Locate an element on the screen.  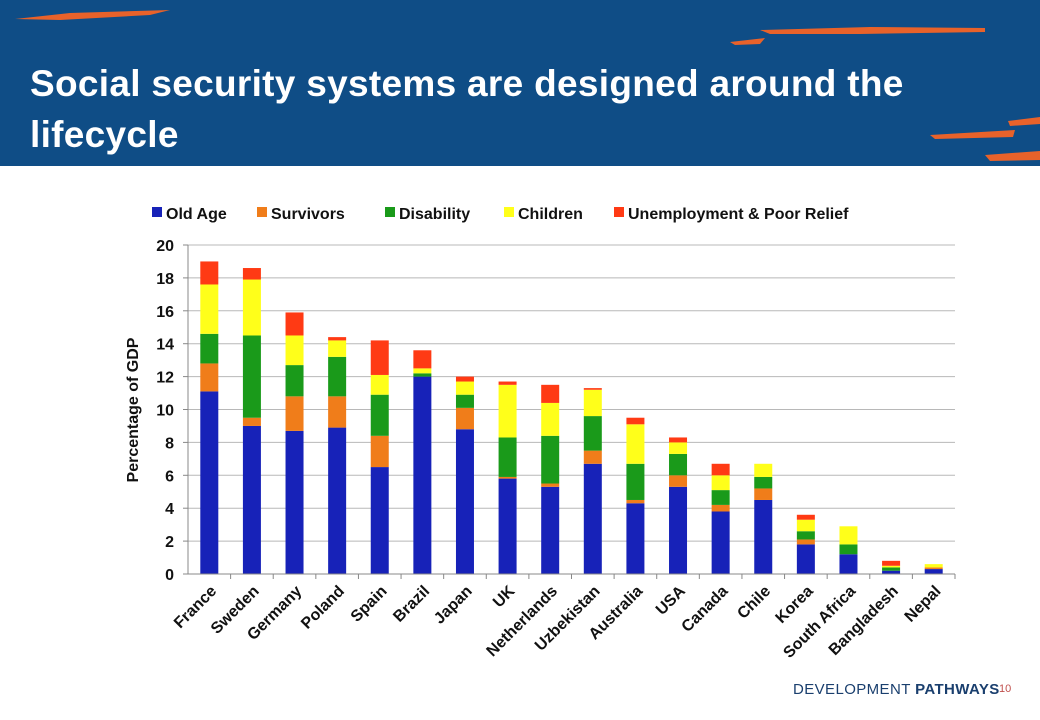
x-tick-label-brazil: Brazil is located at coordinates (411, 604).